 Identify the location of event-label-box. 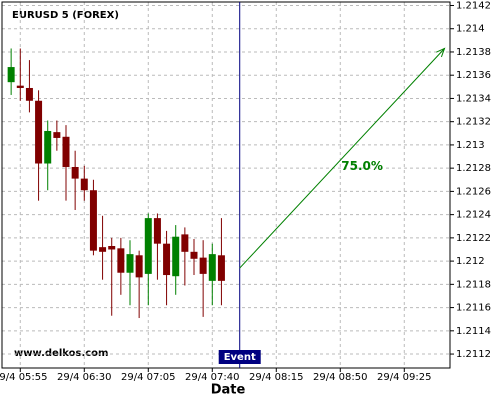
(239, 357).